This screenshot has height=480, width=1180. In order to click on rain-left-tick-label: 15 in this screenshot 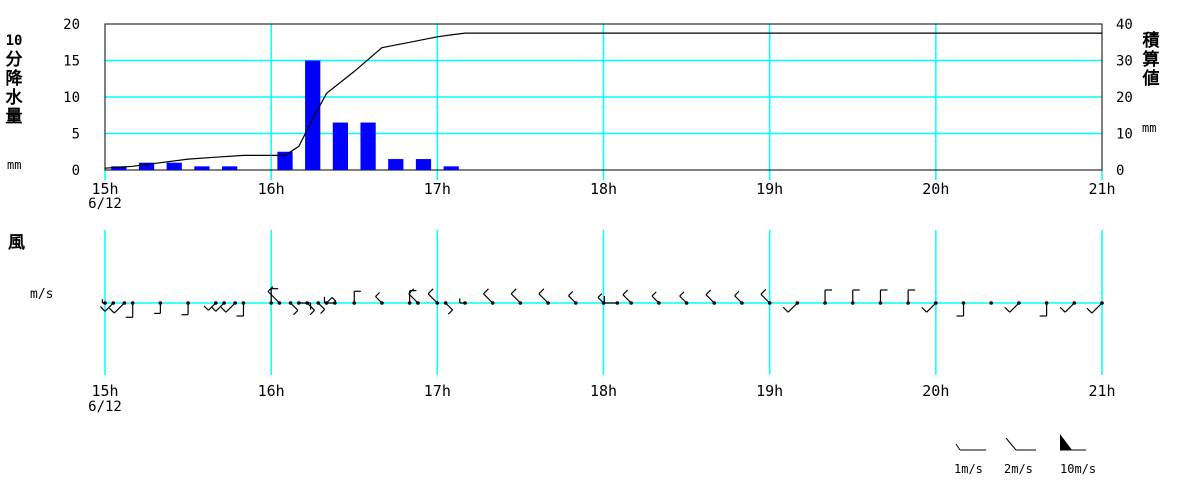, I will do `click(71, 62)`.